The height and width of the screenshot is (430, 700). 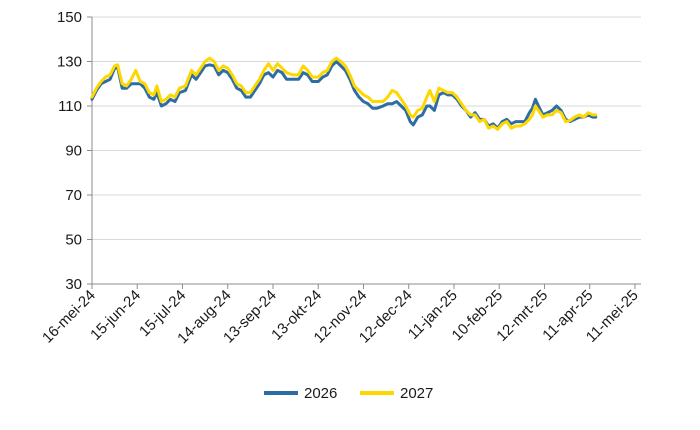 I want to click on series-line-2027, so click(x=344, y=93).